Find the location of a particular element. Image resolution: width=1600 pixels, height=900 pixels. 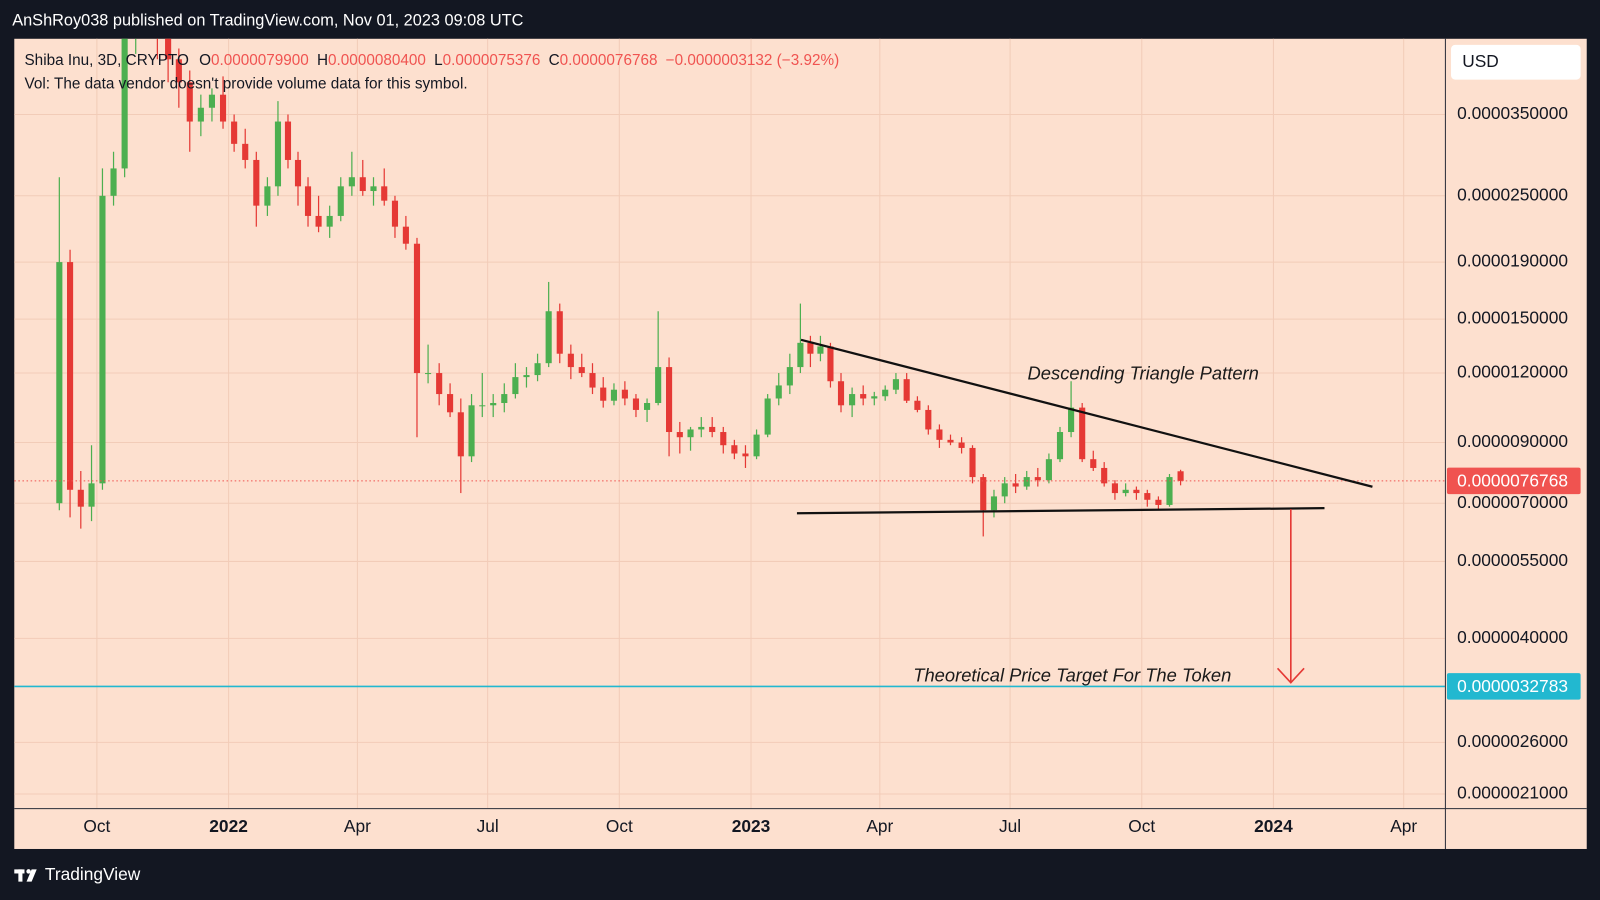

y-tick-label: 0.0000190000 is located at coordinates (1512, 261).